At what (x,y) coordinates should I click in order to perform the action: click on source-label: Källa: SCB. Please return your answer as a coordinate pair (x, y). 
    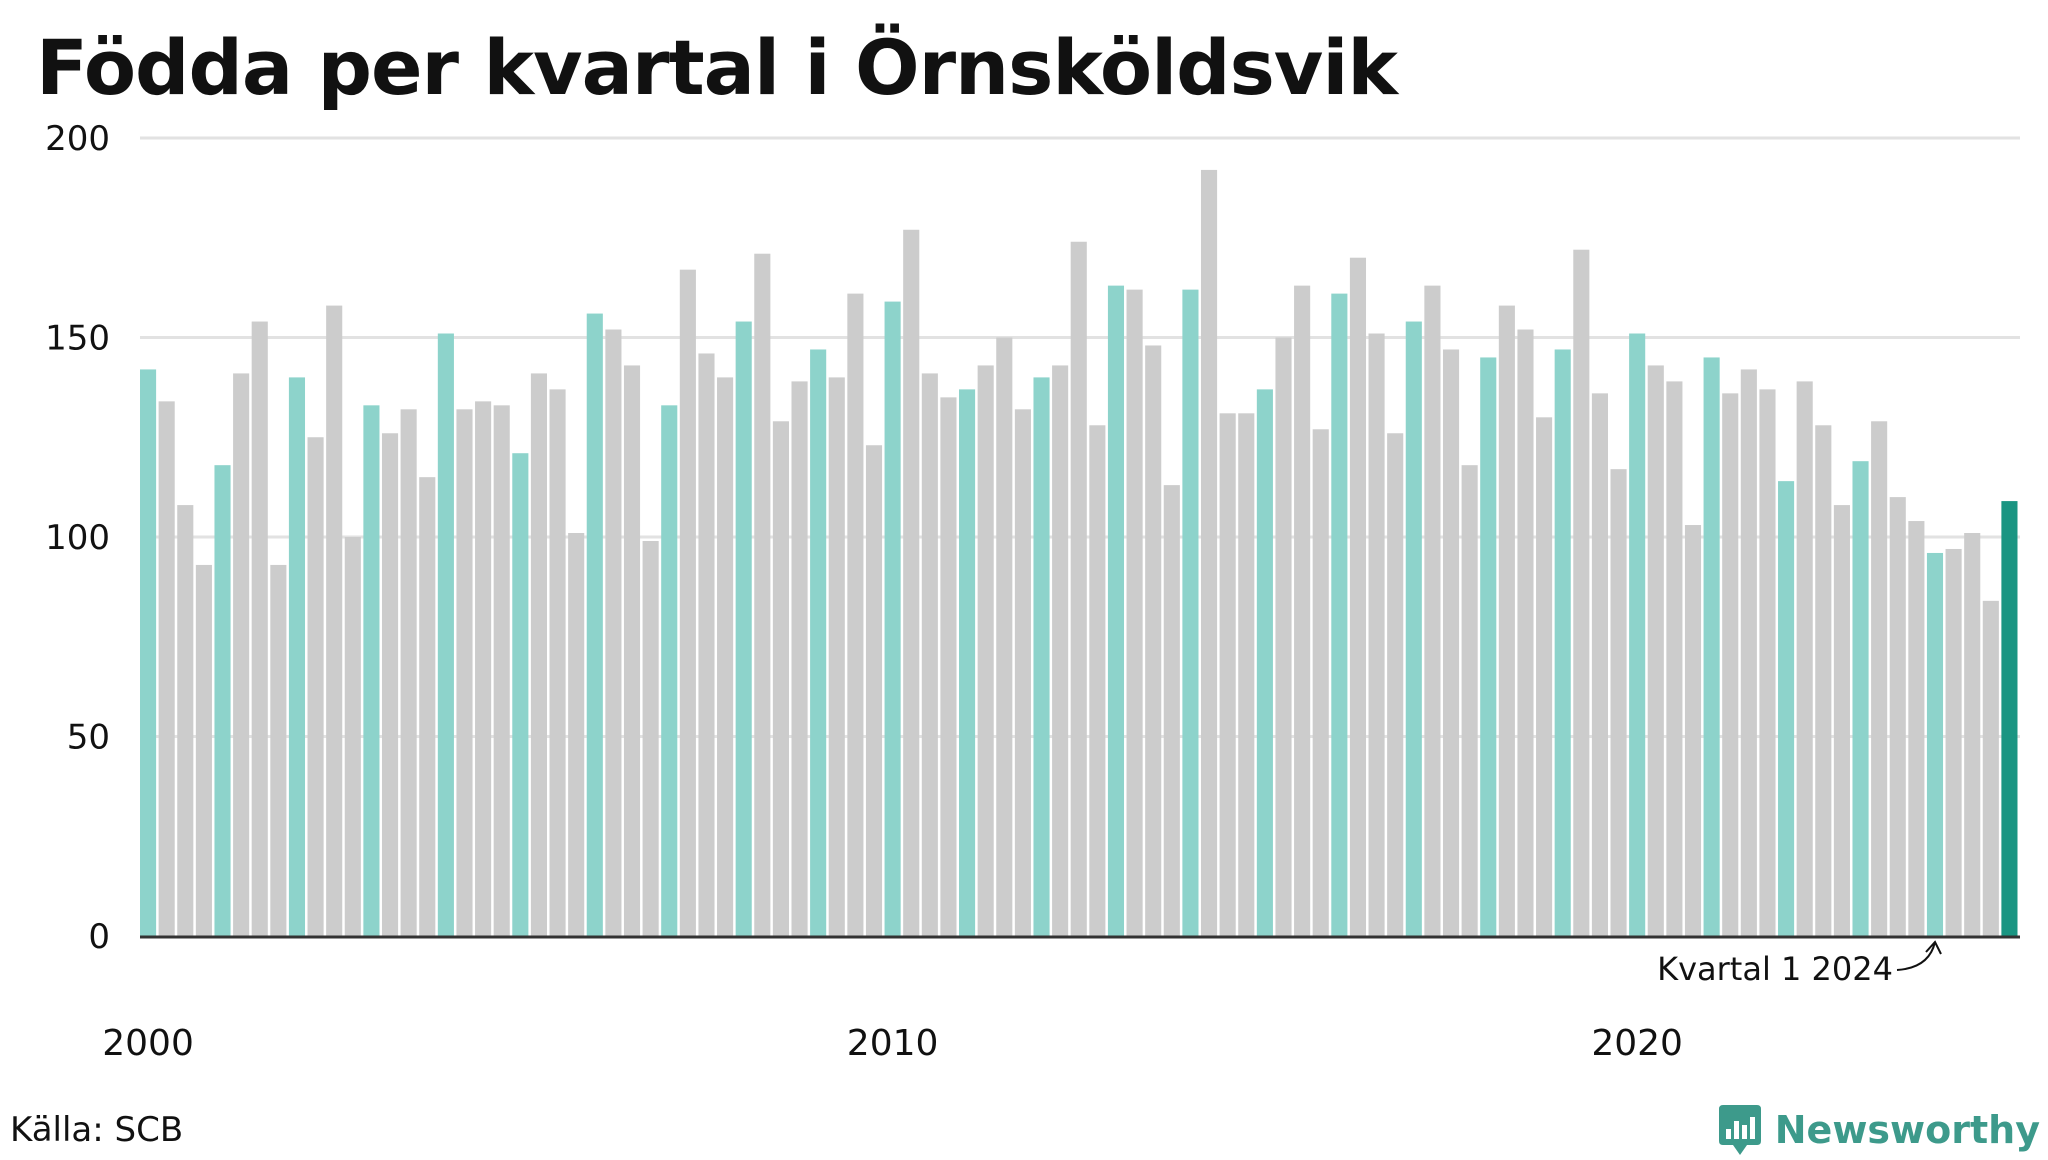
    Looking at the image, I should click on (97, 1130).